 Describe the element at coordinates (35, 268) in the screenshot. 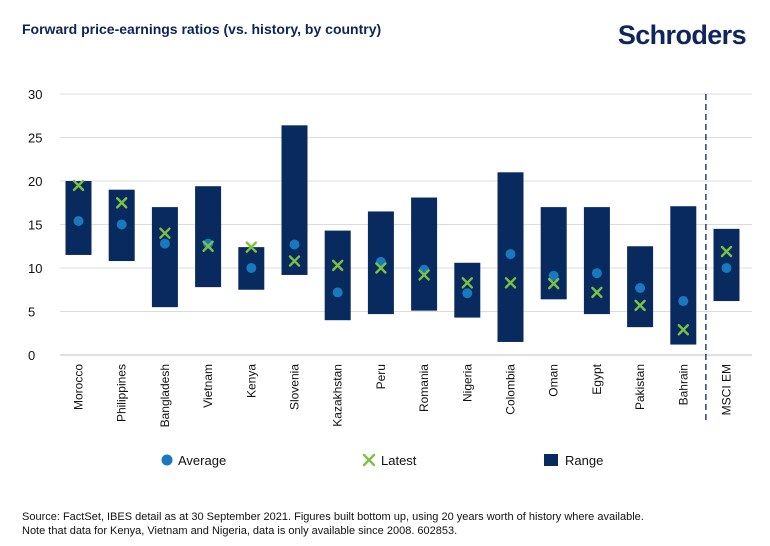

I see `y-tick-label: 10` at that location.